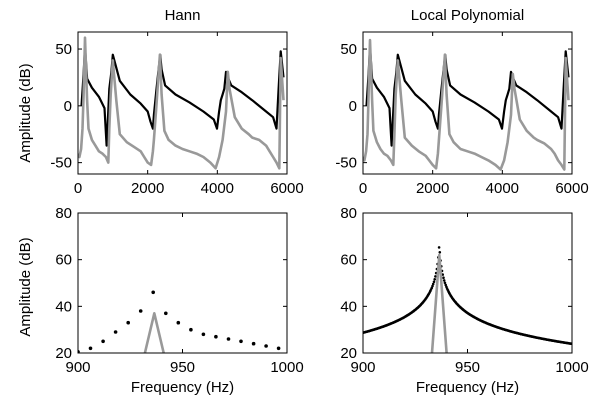 The width and height of the screenshot is (597, 405). Describe the element at coordinates (467, 15) in the screenshot. I see `chart-title: Local Polynomial` at that location.